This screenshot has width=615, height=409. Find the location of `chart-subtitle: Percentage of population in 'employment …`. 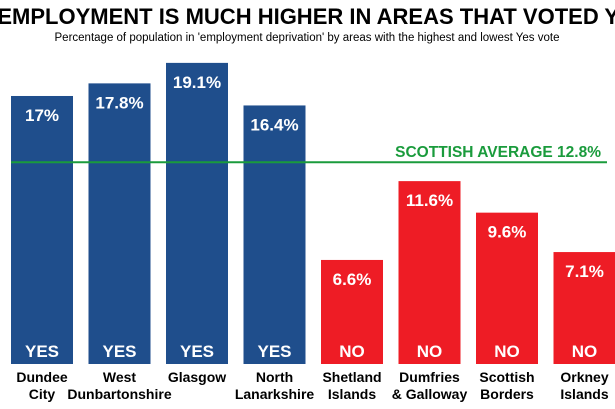

chart-subtitle: Percentage of population in 'employment … is located at coordinates (307, 38).